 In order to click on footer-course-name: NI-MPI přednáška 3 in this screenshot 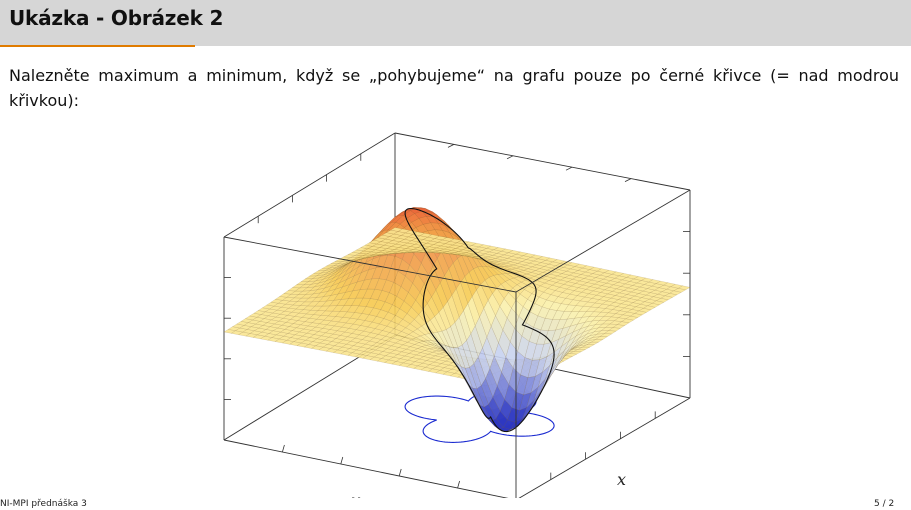, I will do `click(43, 504)`.